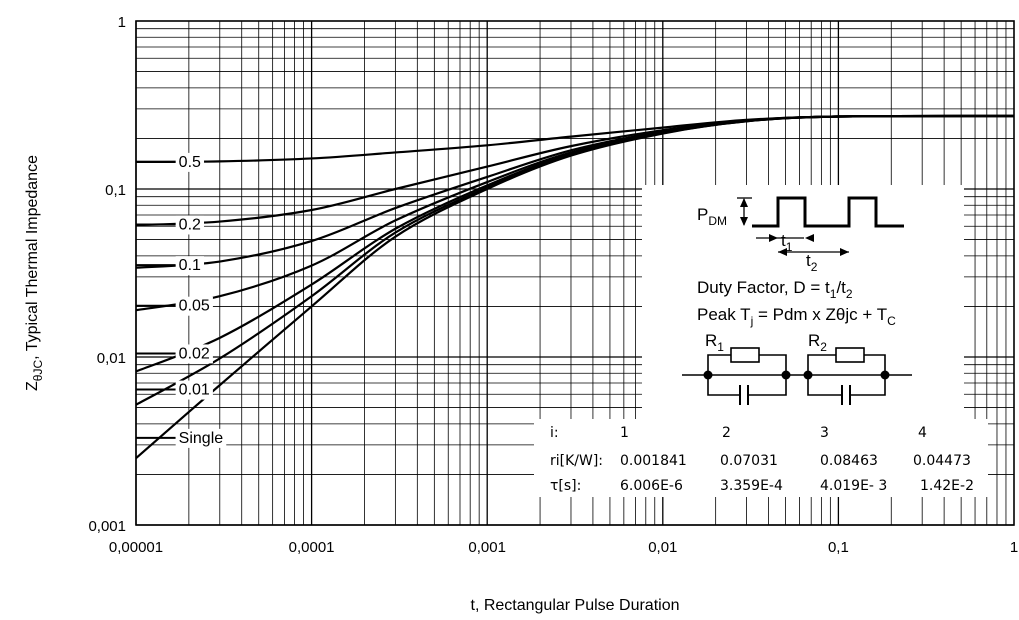 The image size is (1019, 620). Describe the element at coordinates (714, 342) in the screenshot. I see `r1-label: R1` at that location.